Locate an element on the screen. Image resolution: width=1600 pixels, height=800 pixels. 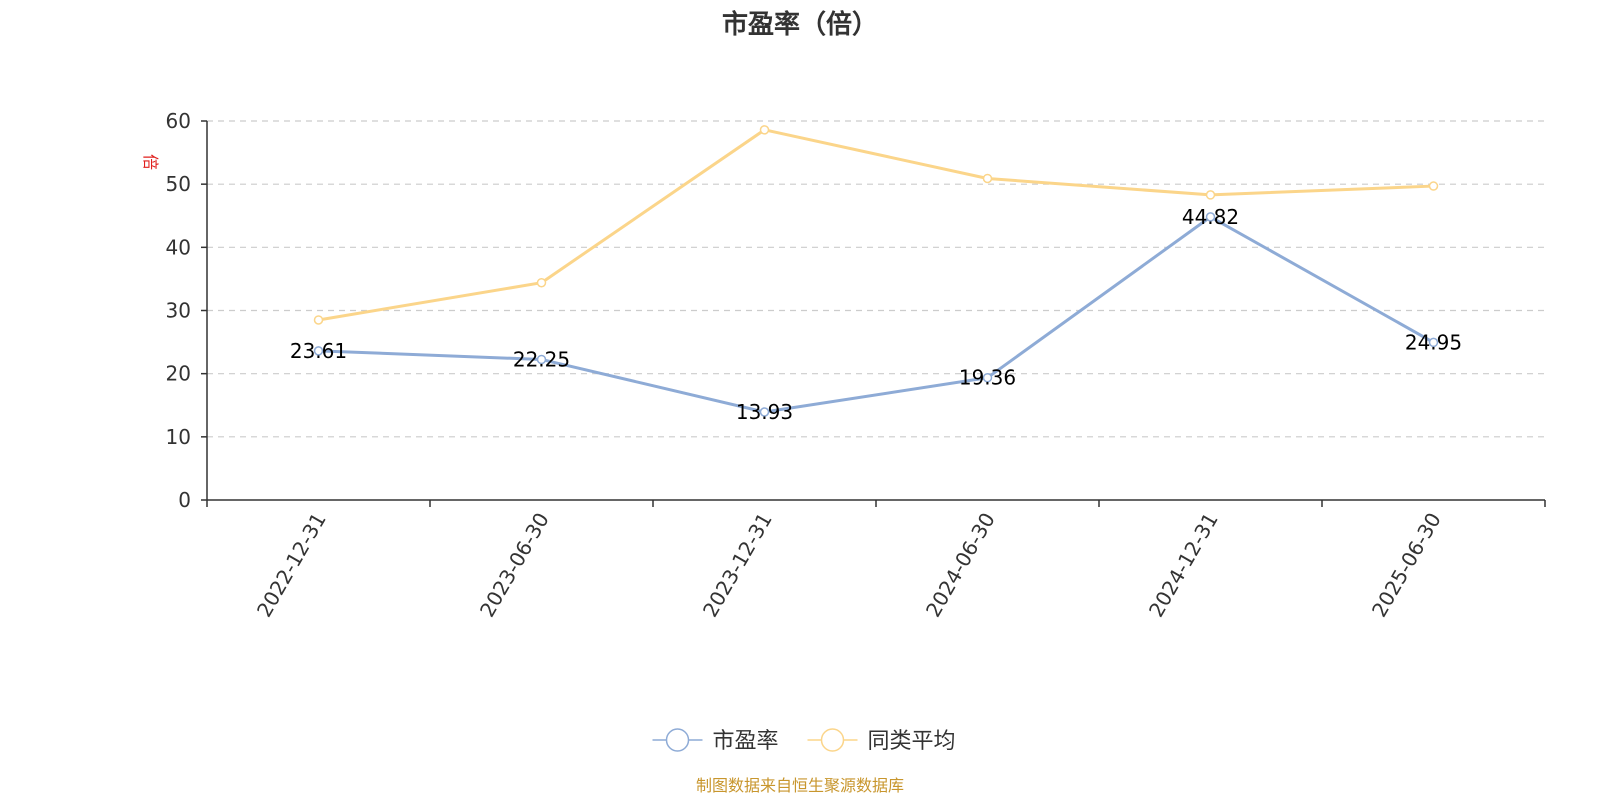
legend-label: 市盈率 is located at coordinates (746, 741).